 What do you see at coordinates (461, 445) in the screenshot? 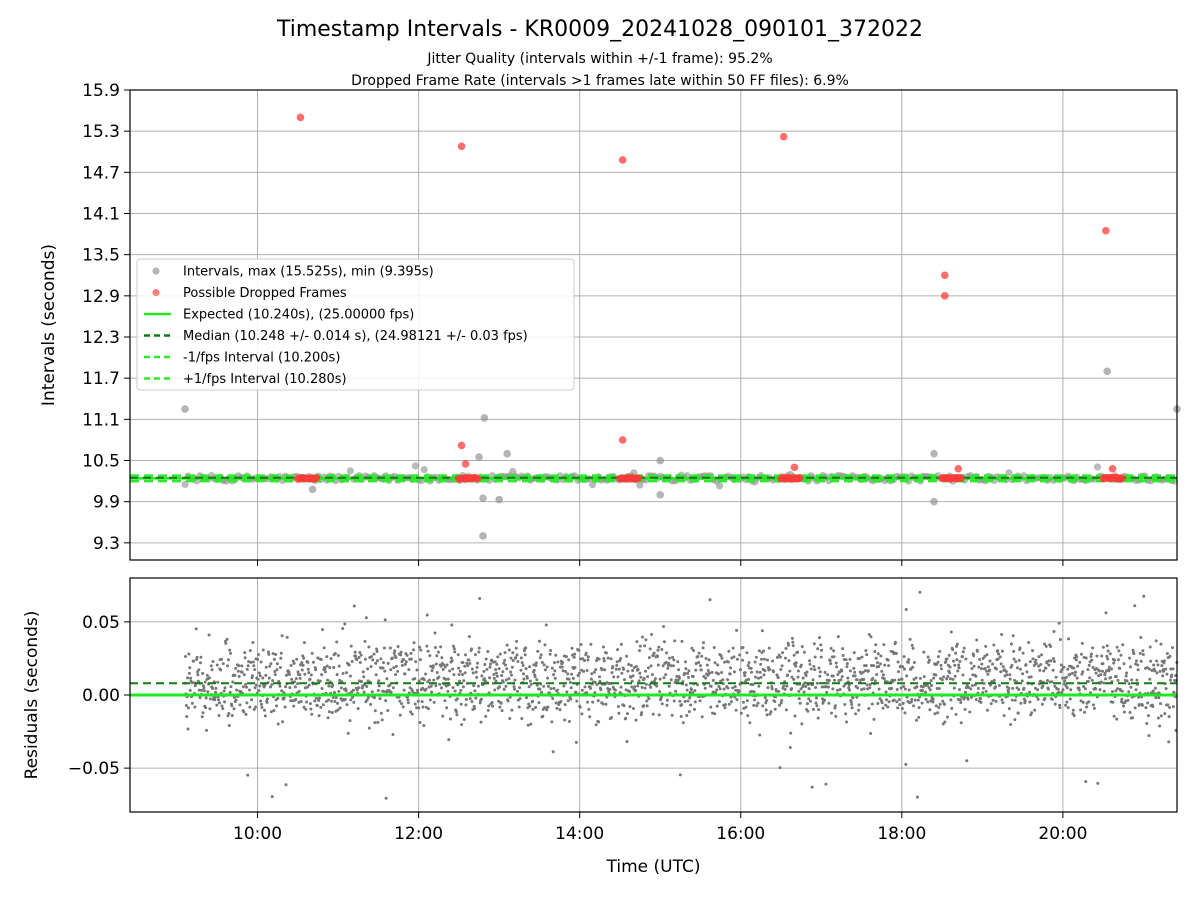
I see `dropped-frame-point` at bounding box center [461, 445].